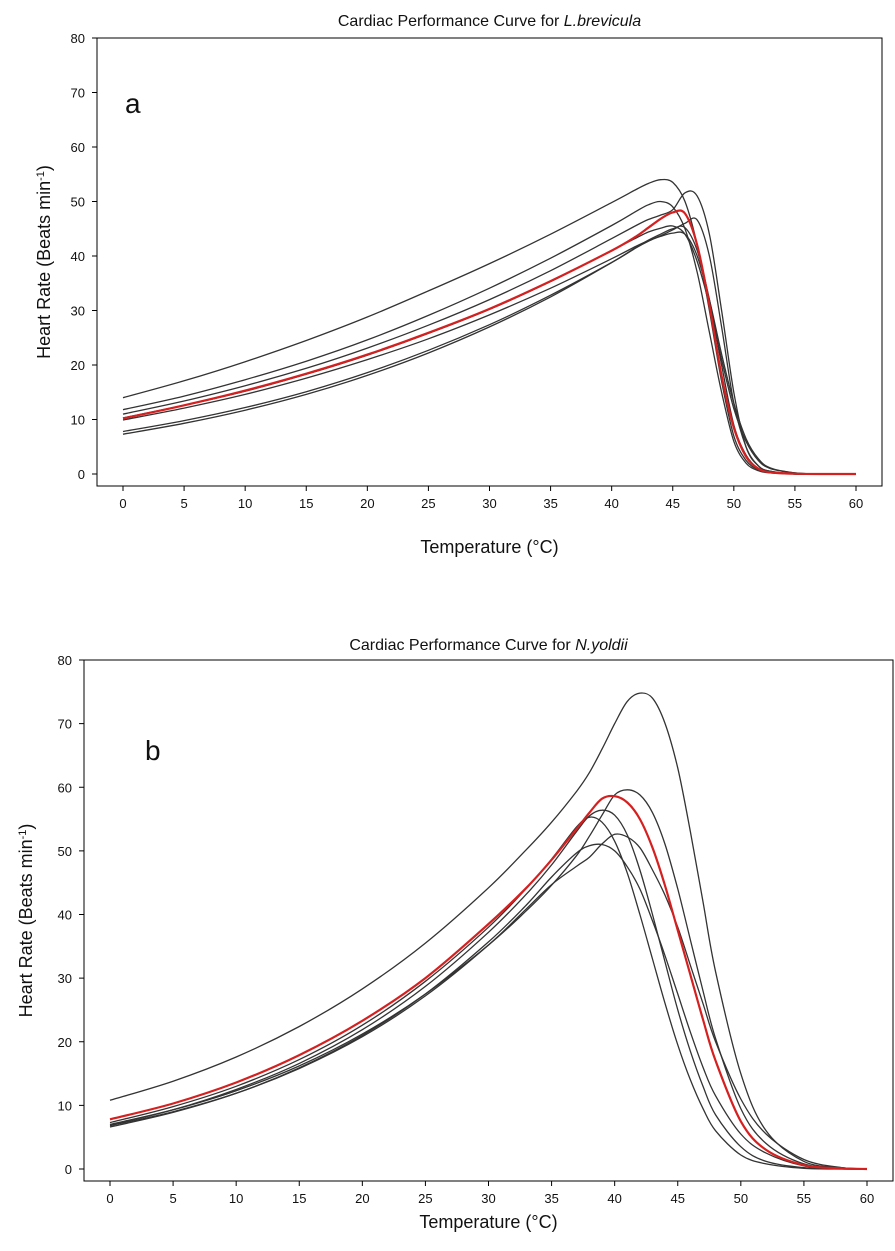  Describe the element at coordinates (602, 21) in the screenshot. I see `chart-title-species: L.brevicula` at that location.